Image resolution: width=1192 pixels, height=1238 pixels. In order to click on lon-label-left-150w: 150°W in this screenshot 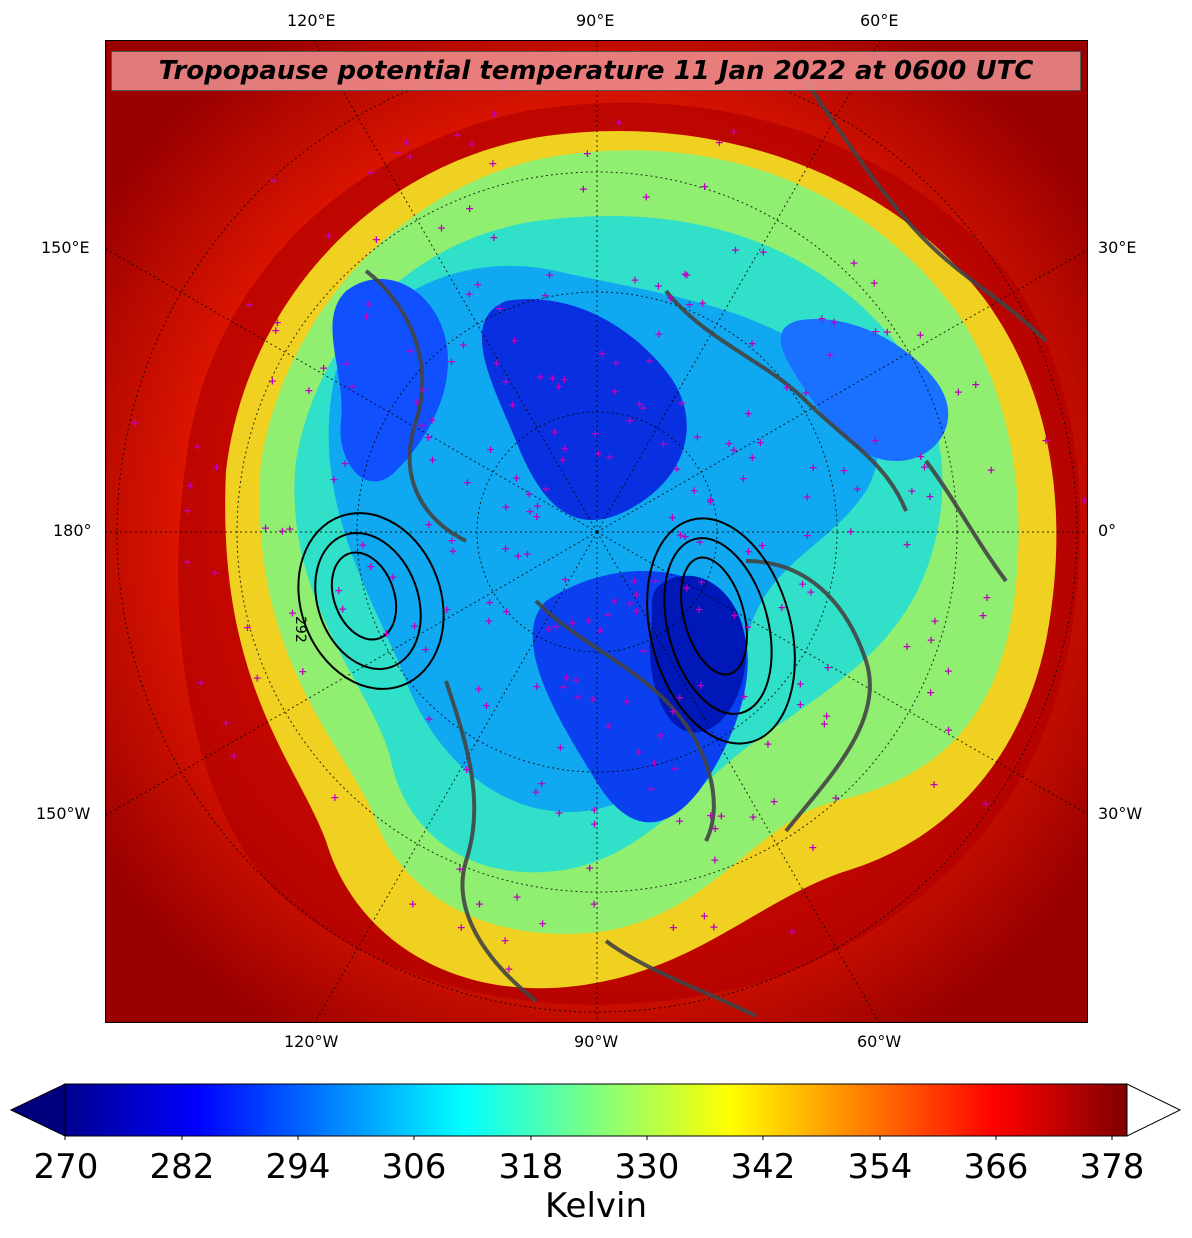, I will do `click(63, 813)`.